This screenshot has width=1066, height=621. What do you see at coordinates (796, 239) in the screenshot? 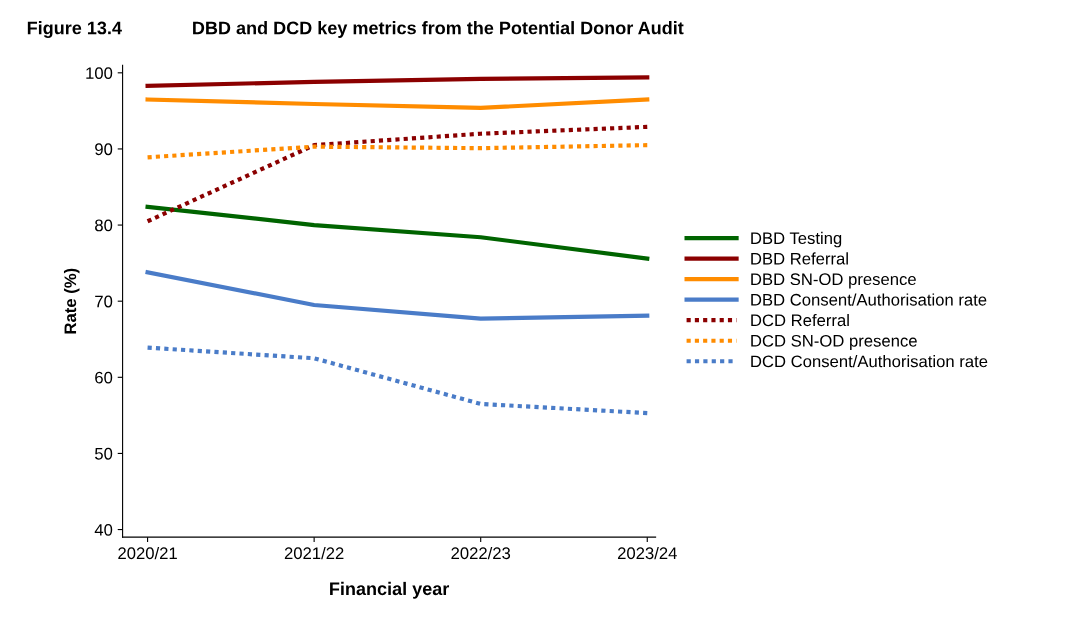
I see `legend-label: DBD Testing` at bounding box center [796, 239].